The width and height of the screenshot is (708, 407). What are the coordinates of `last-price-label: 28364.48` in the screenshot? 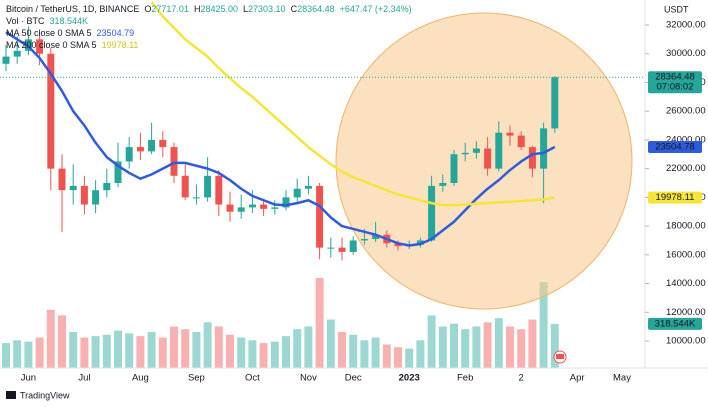 It's located at (675, 77).